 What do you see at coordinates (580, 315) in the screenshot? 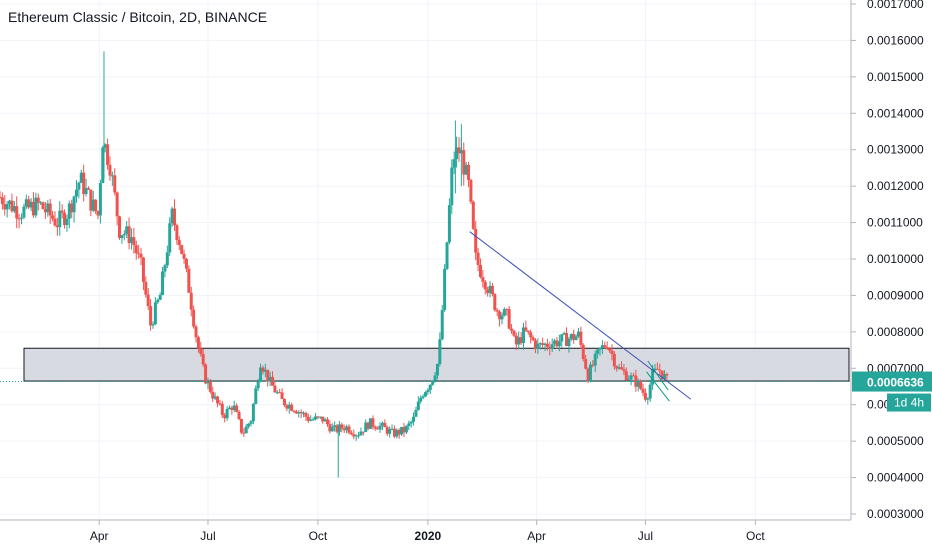
I see `descending-trendline` at bounding box center [580, 315].